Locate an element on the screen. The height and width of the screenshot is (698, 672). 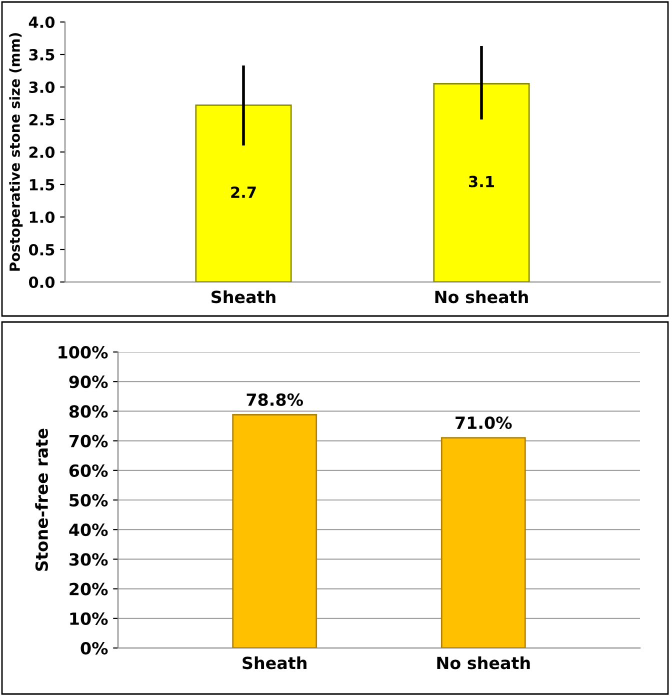
data-label: 71.0% is located at coordinates (484, 423).